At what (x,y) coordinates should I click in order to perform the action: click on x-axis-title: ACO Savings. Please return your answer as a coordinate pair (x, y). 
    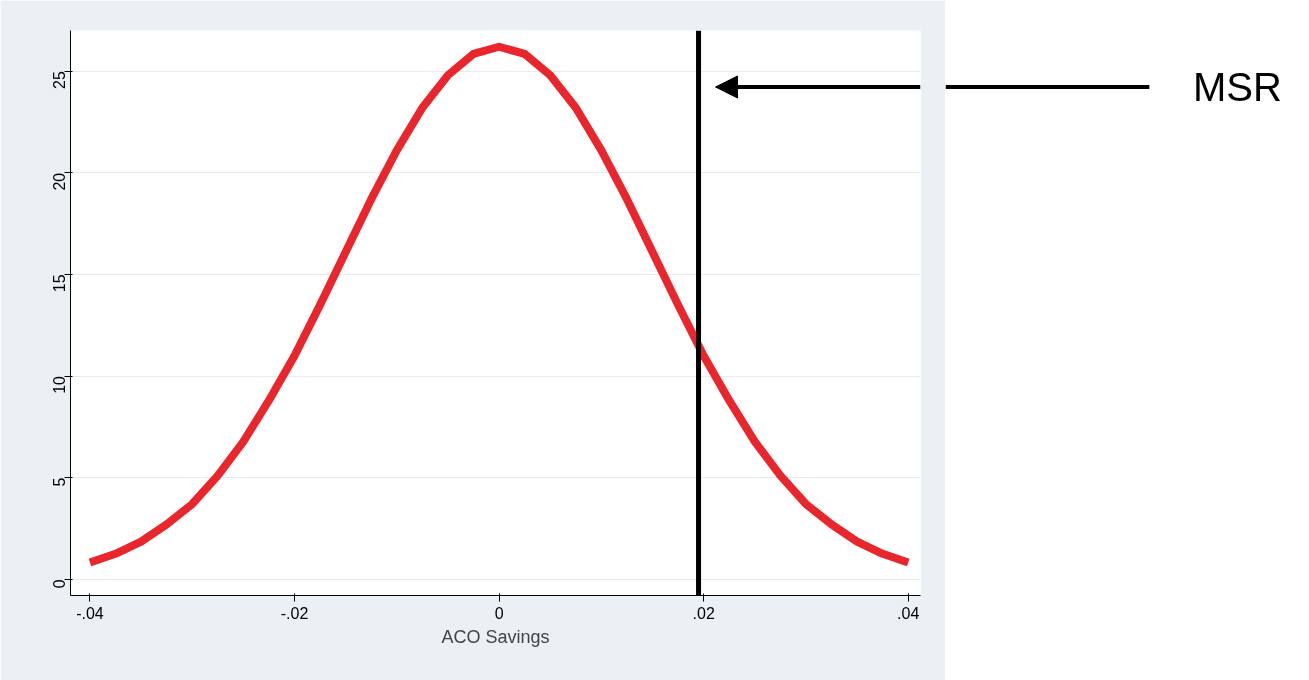
    Looking at the image, I should click on (495, 636).